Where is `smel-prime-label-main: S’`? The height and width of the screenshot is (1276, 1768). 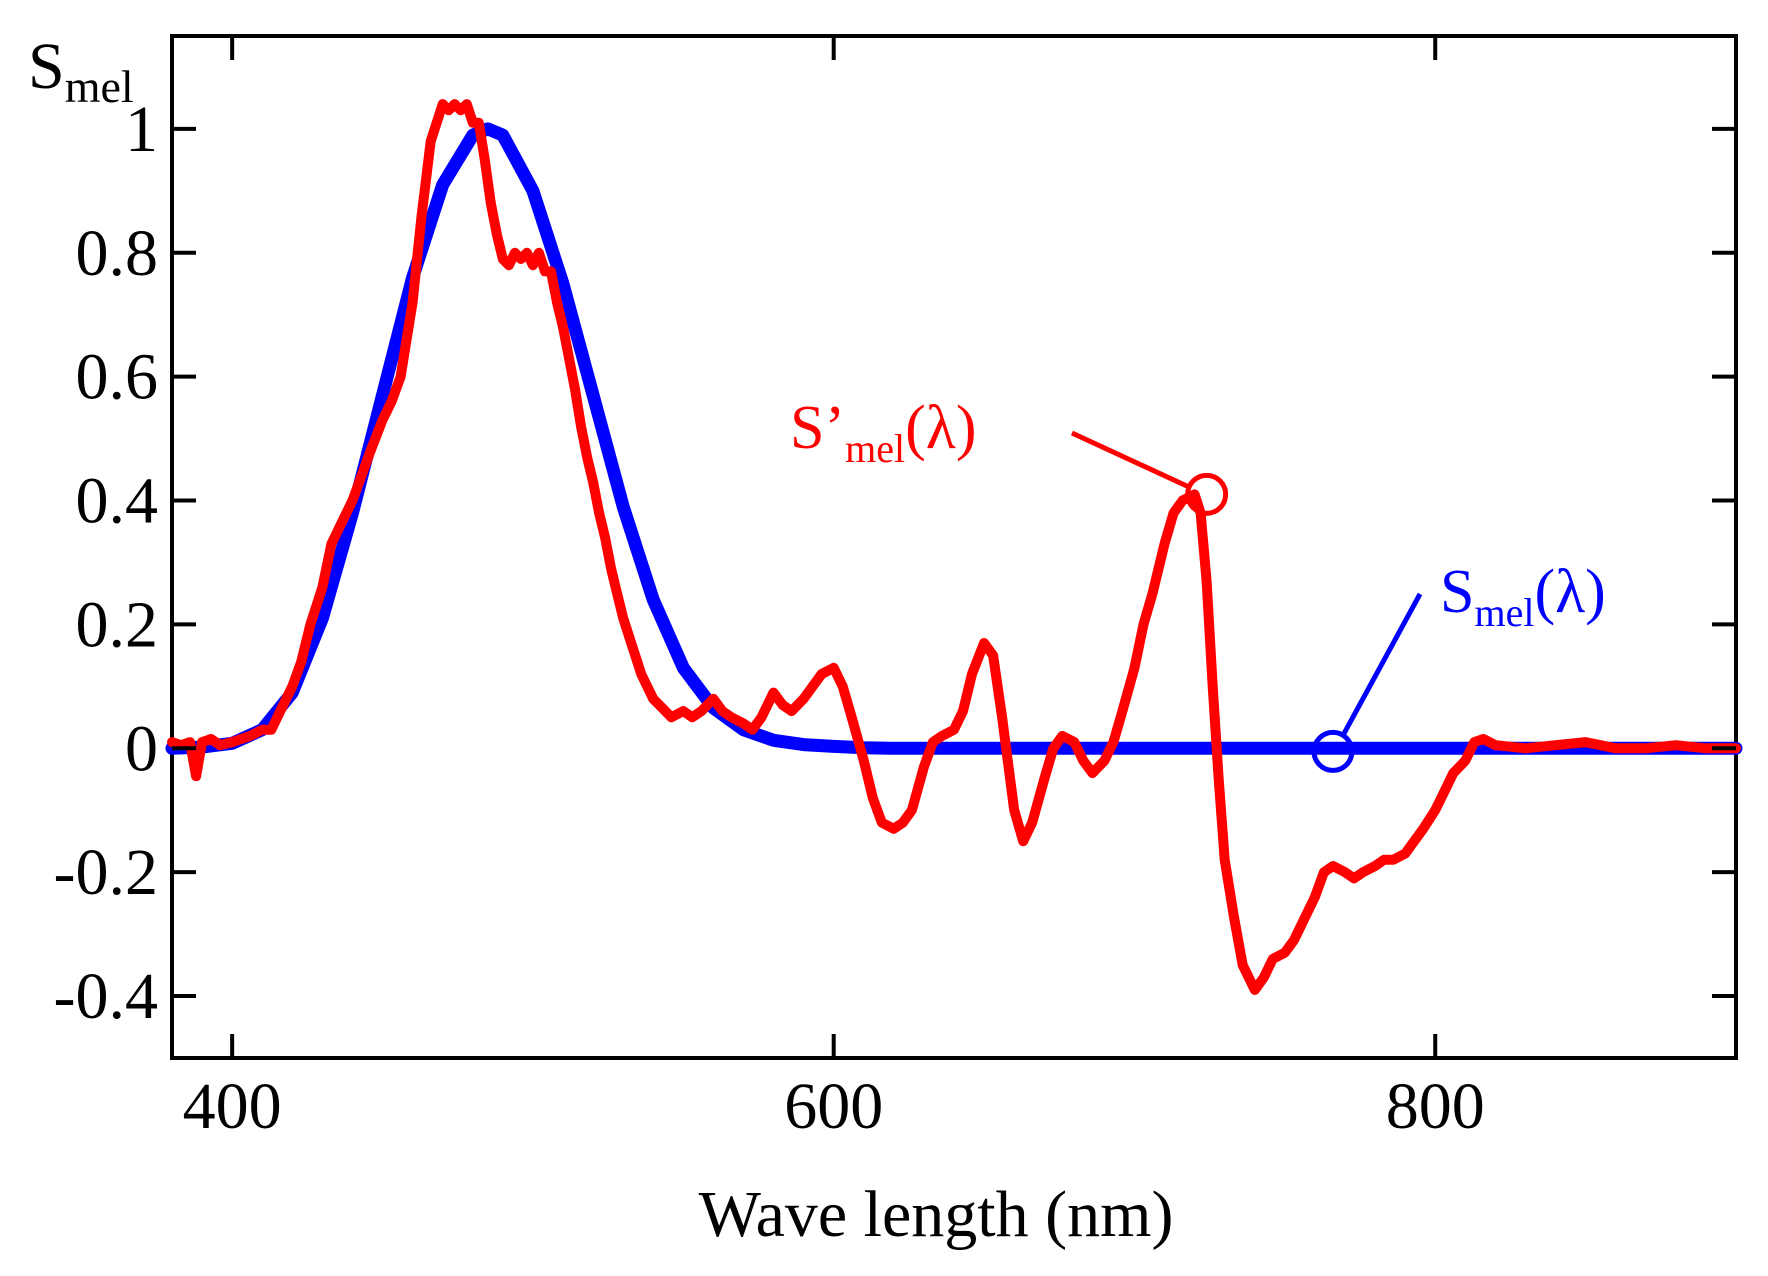
smel-prime-label-main: S’ is located at coordinates (817, 428).